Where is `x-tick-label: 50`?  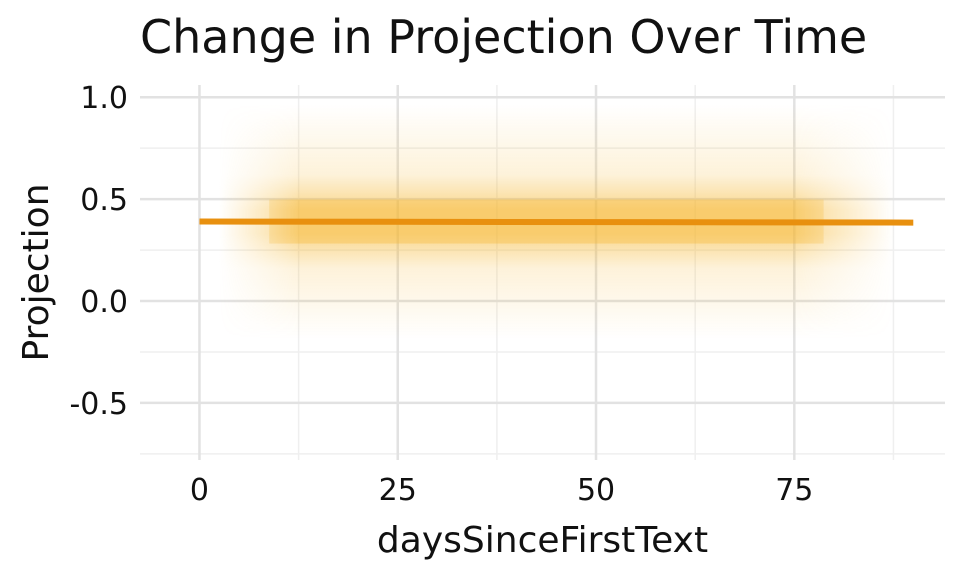 x-tick-label: 50 is located at coordinates (596, 490).